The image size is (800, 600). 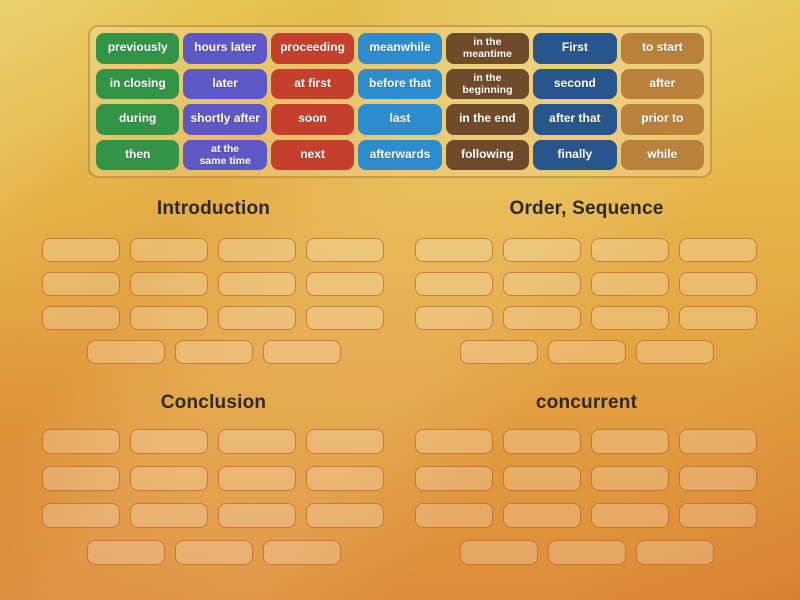 What do you see at coordinates (575, 83) in the screenshot?
I see `word-chip: second` at bounding box center [575, 83].